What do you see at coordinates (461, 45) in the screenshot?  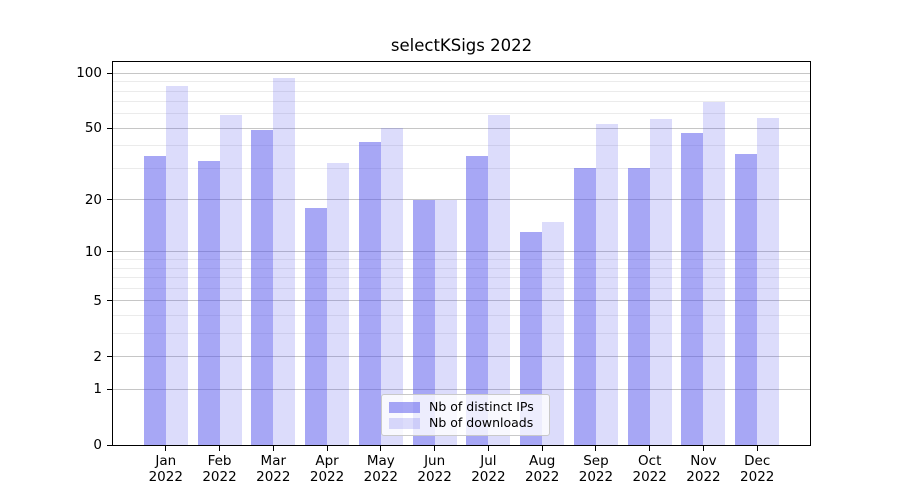 I see `chart-title: selectKSigs 2022` at bounding box center [461, 45].